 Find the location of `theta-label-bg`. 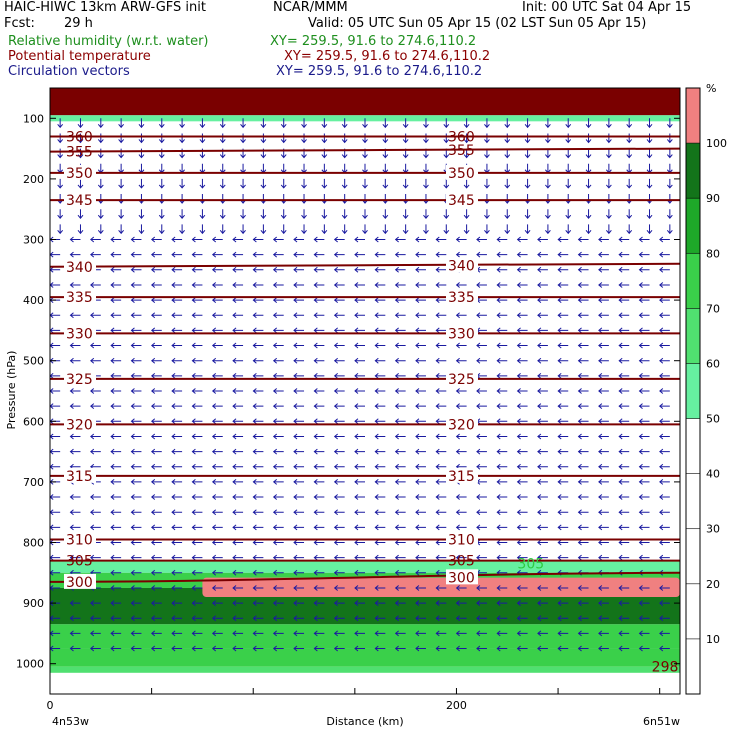

theta-label-bg is located at coordinates (462, 378).